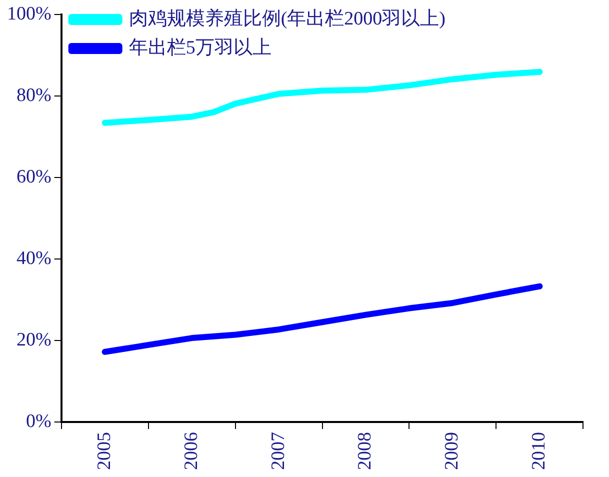 Image resolution: width=609 pixels, height=477 pixels. Describe the element at coordinates (34, 177) in the screenshot. I see `y-tick-label: 60%` at that location.